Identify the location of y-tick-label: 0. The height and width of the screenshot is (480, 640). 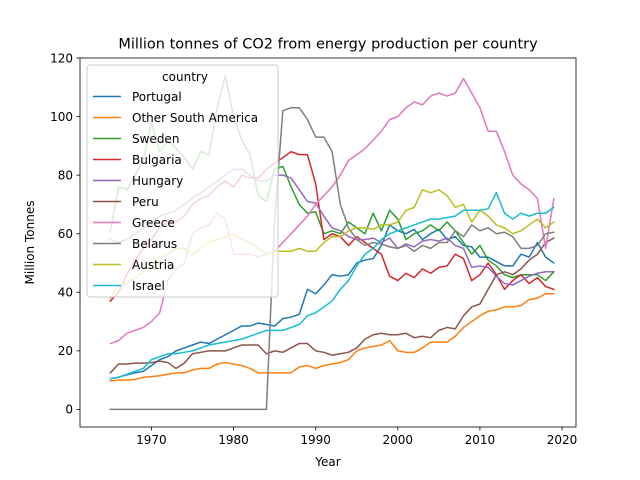
(69, 410).